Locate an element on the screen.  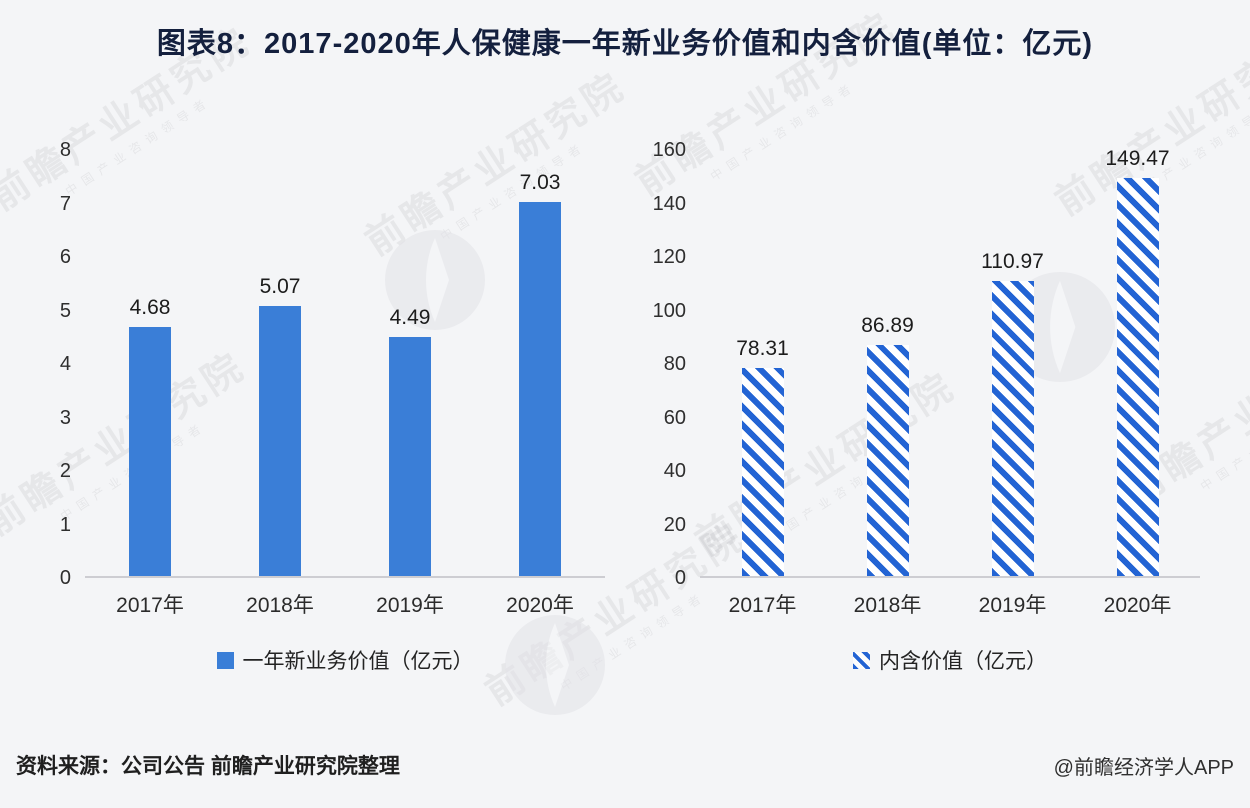
bar-value-label: 149.47 is located at coordinates (1137, 159).